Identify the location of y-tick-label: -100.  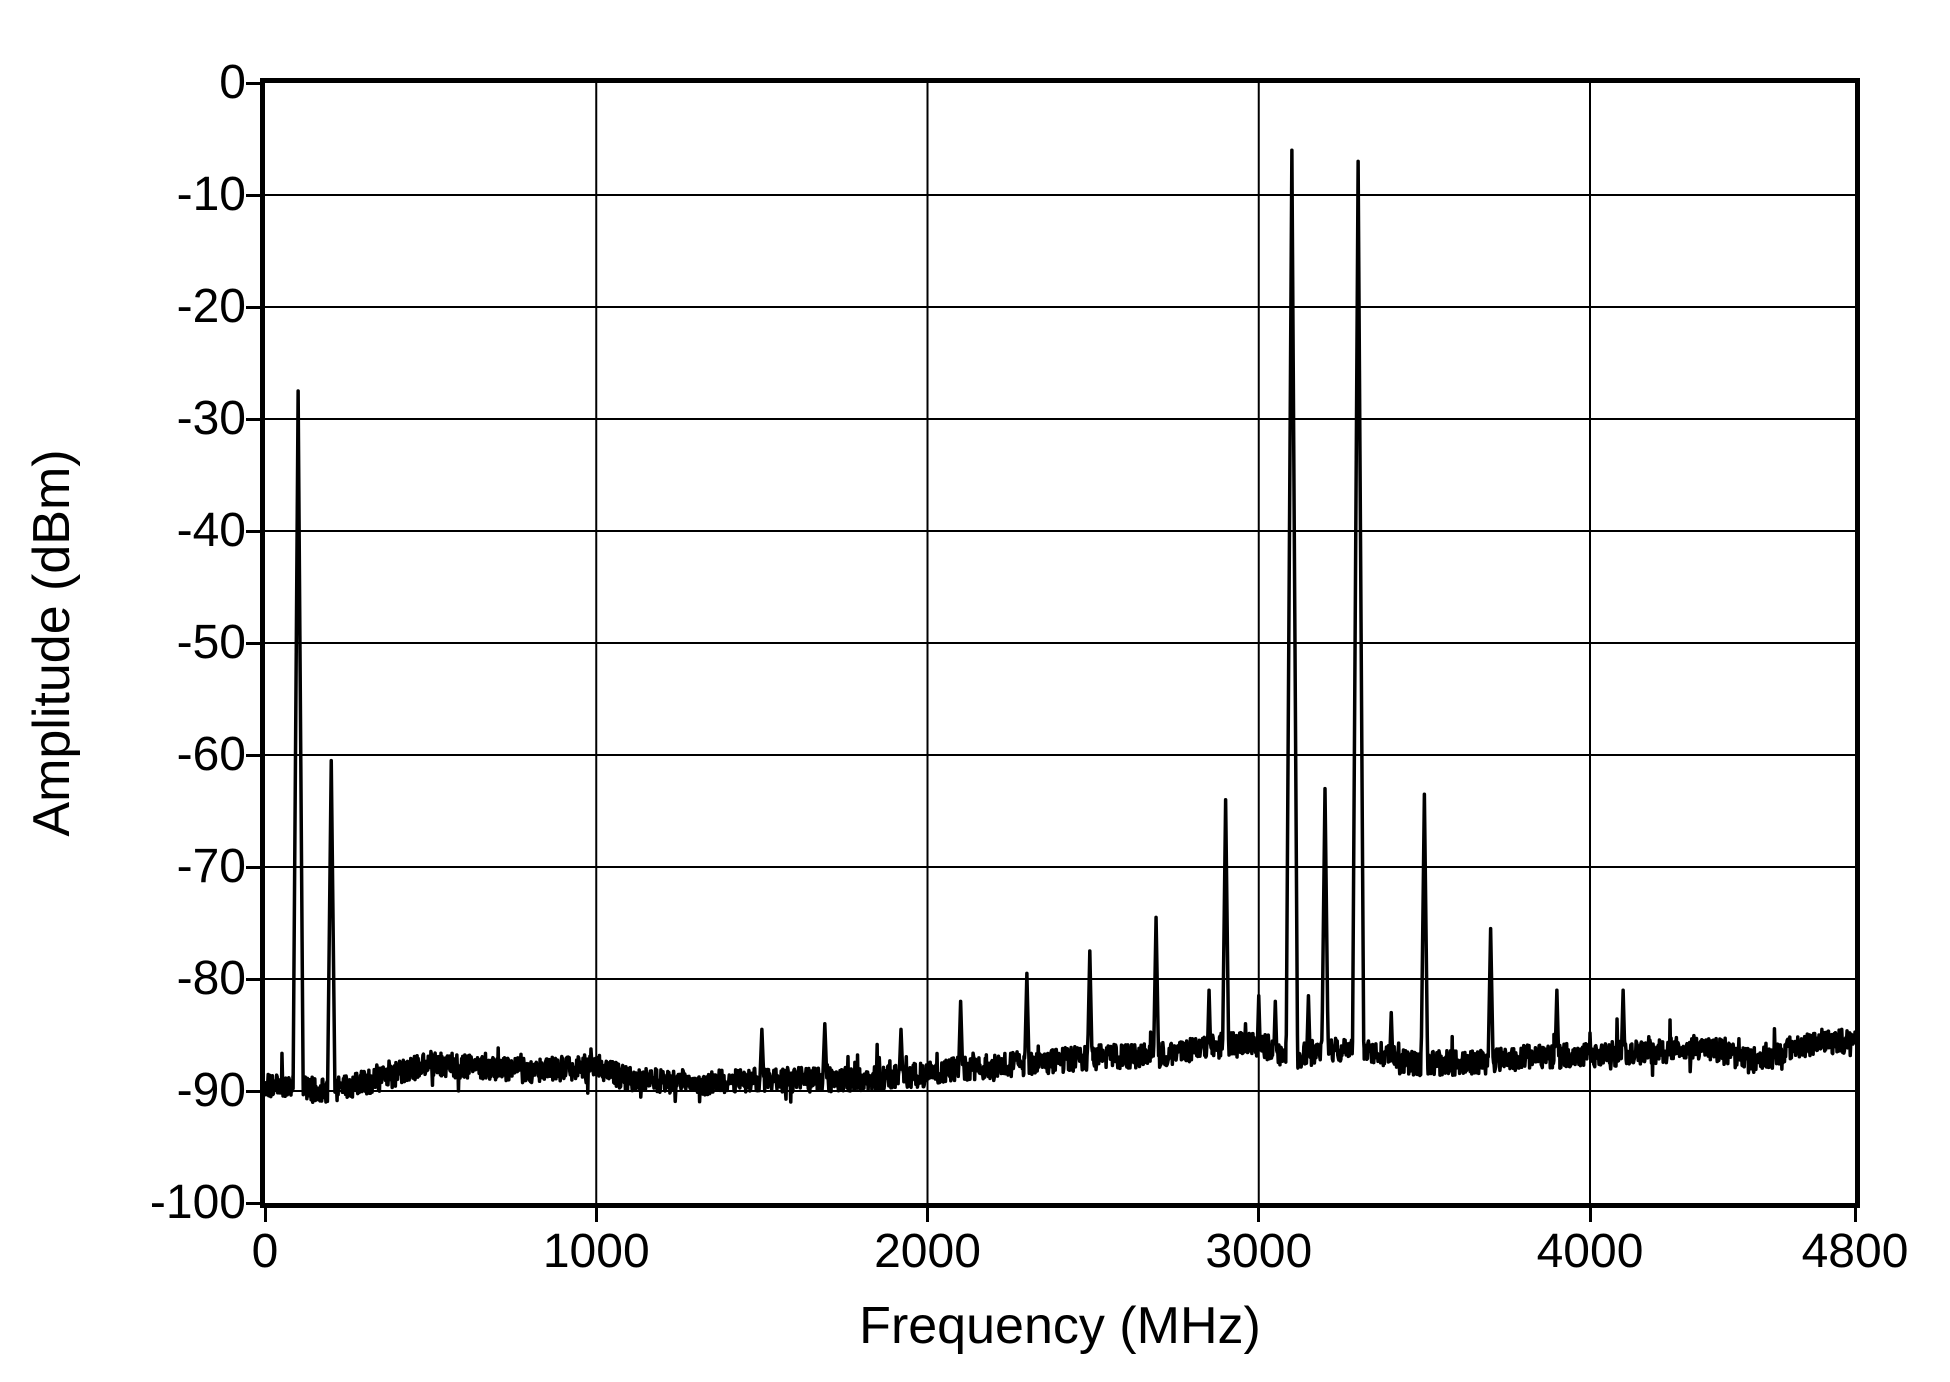
(197, 1202).